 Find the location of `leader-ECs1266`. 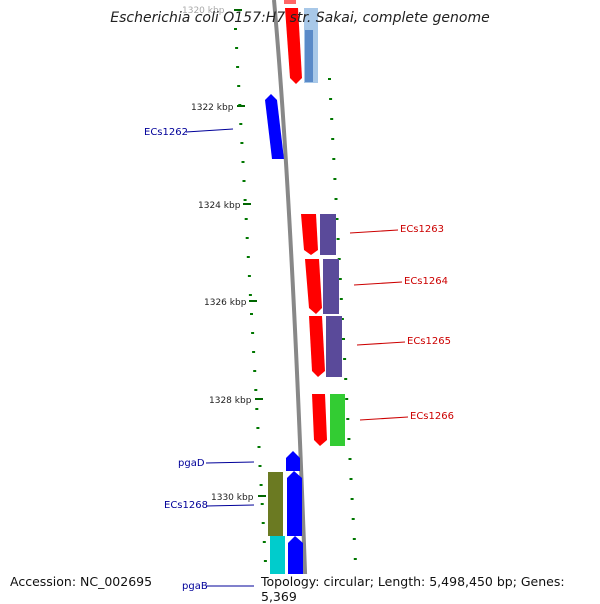

leader-ECs1266 is located at coordinates (384, 418).